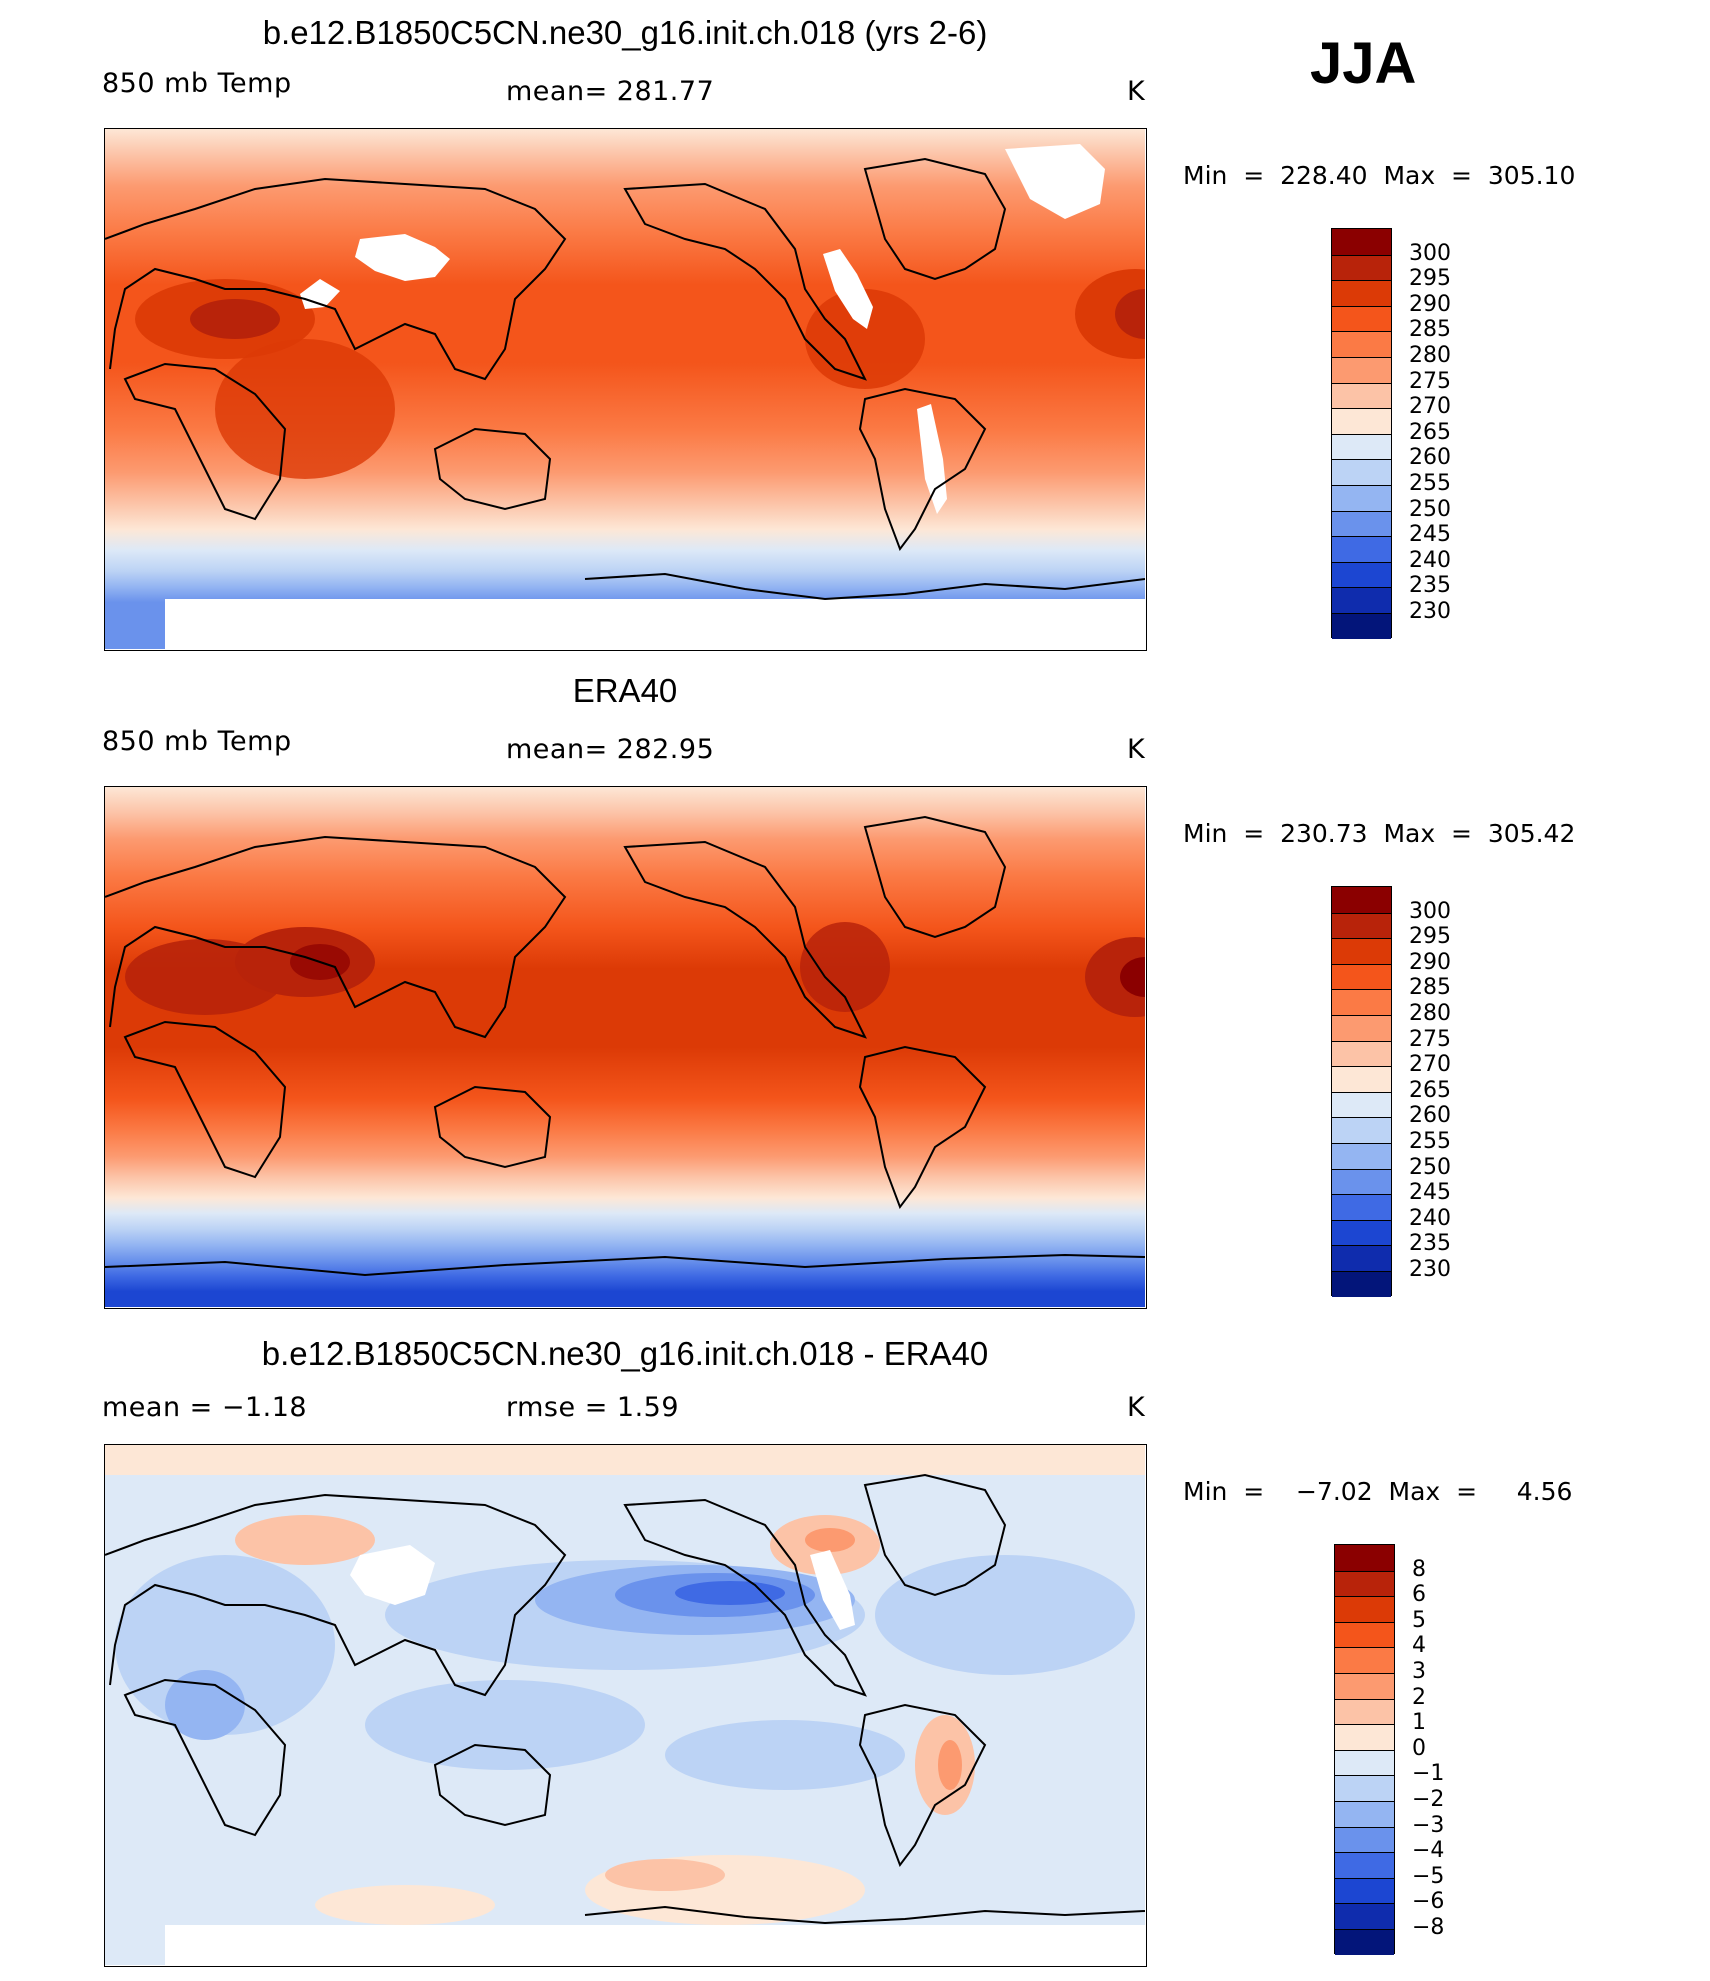 This screenshot has width=1710, height=1981. Describe the element at coordinates (1378, 1491) in the screenshot. I see `panel-3-minmax: Min = −7.02 Max = 4.56` at that location.